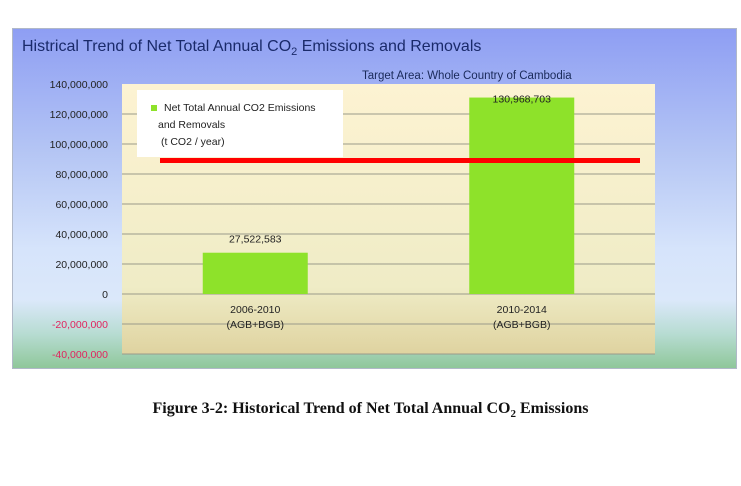  What do you see at coordinates (193, 142) in the screenshot?
I see `legend-label: (t CO2 / year)` at bounding box center [193, 142].